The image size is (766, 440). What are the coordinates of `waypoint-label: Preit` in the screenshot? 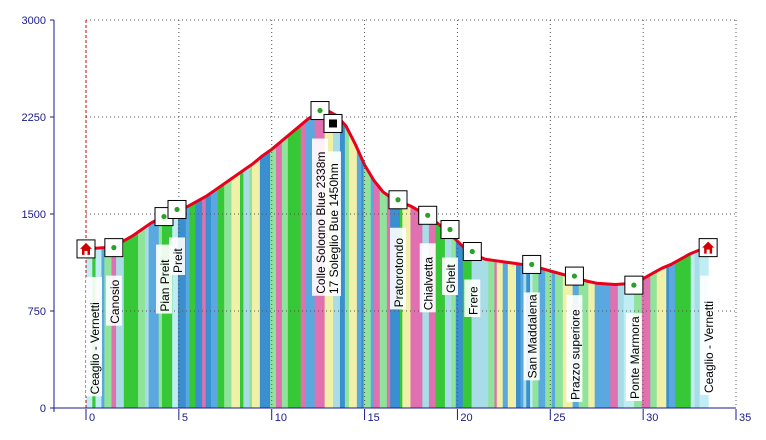 It's located at (178, 260).